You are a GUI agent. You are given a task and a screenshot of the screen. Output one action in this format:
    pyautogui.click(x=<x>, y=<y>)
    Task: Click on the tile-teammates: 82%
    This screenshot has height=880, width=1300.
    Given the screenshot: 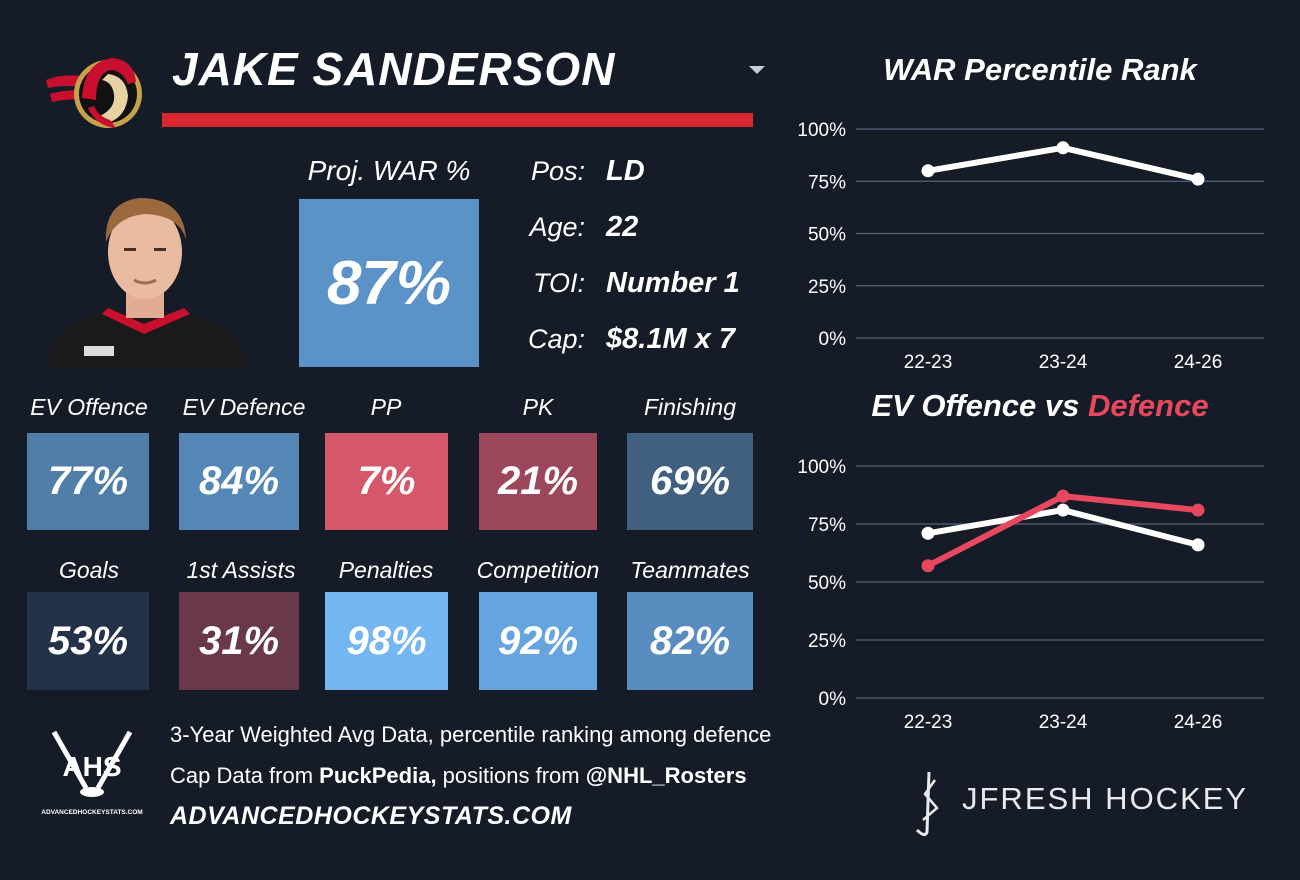 What is the action you would take?
    pyautogui.click(x=690, y=641)
    